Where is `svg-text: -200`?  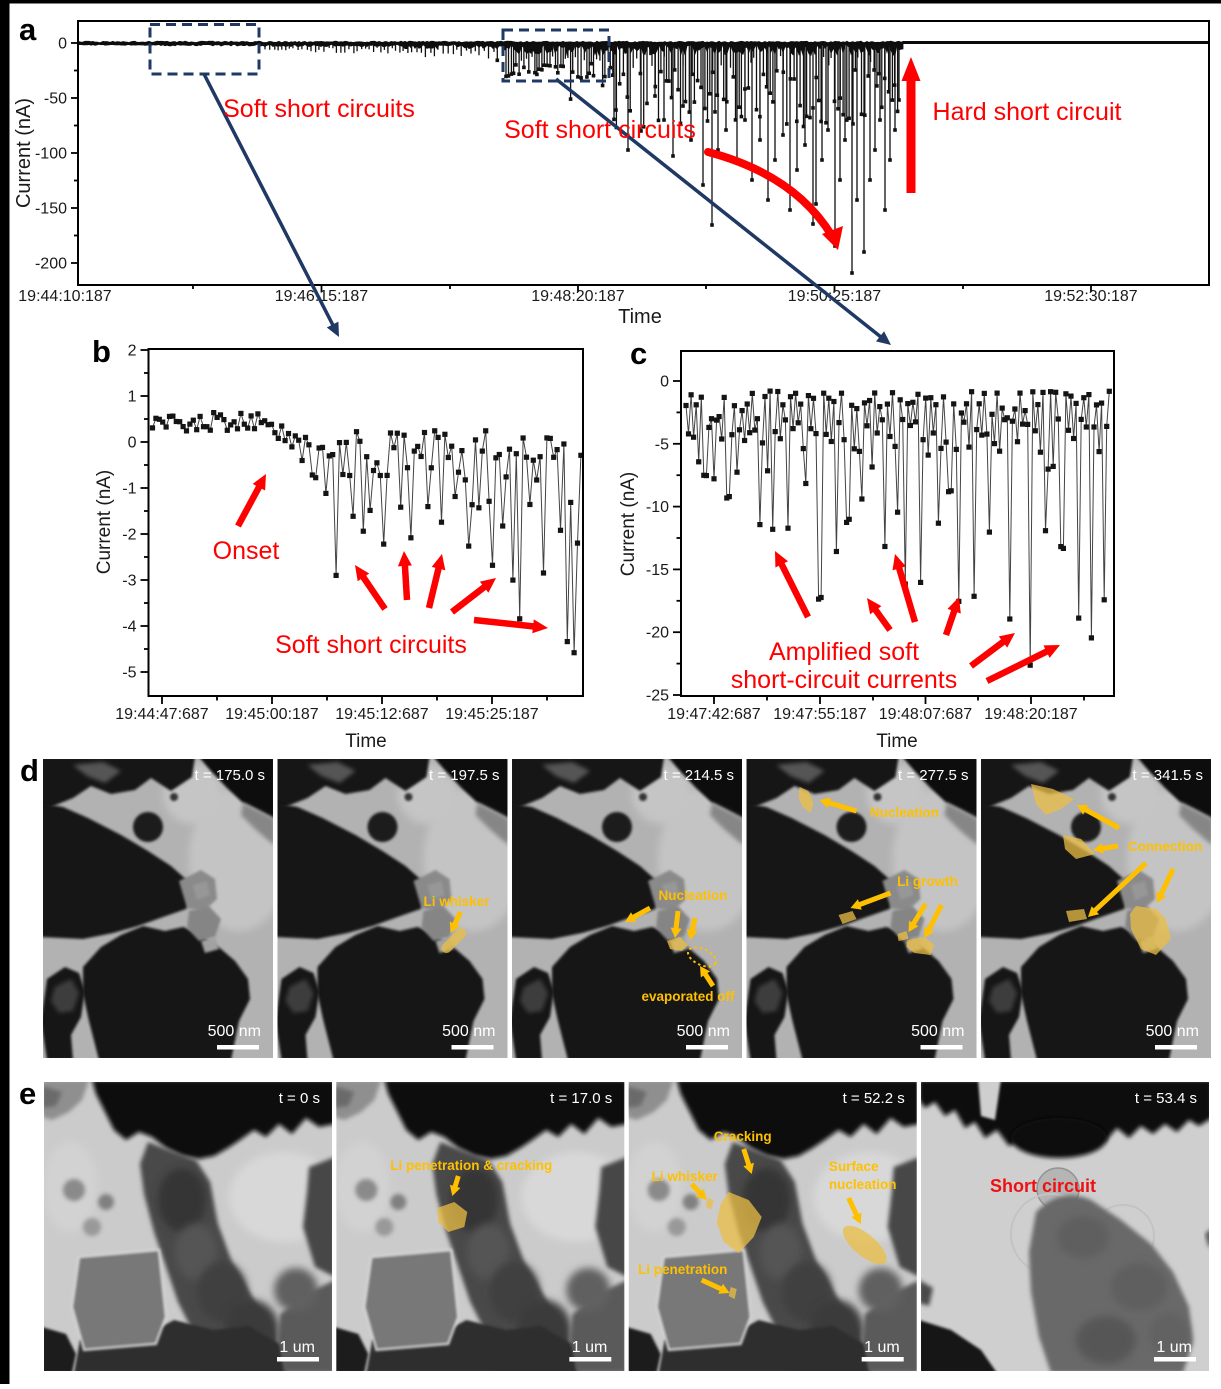 svg-text: -200 is located at coordinates (51, 264).